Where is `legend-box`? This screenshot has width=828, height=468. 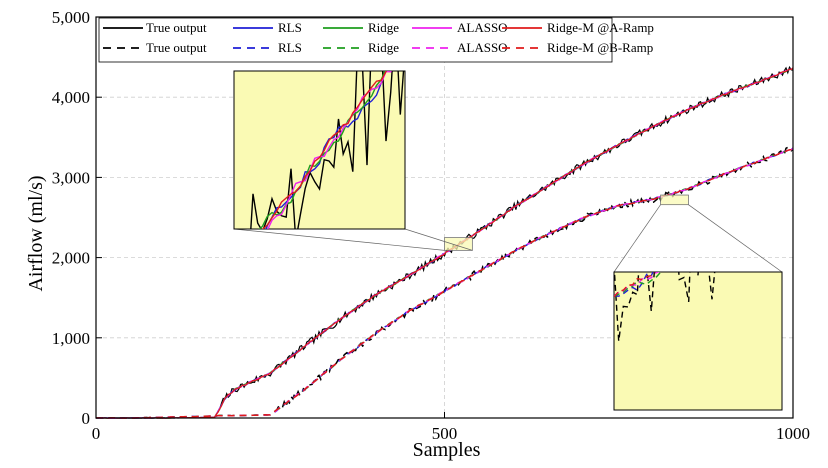
legend-box is located at coordinates (355, 40).